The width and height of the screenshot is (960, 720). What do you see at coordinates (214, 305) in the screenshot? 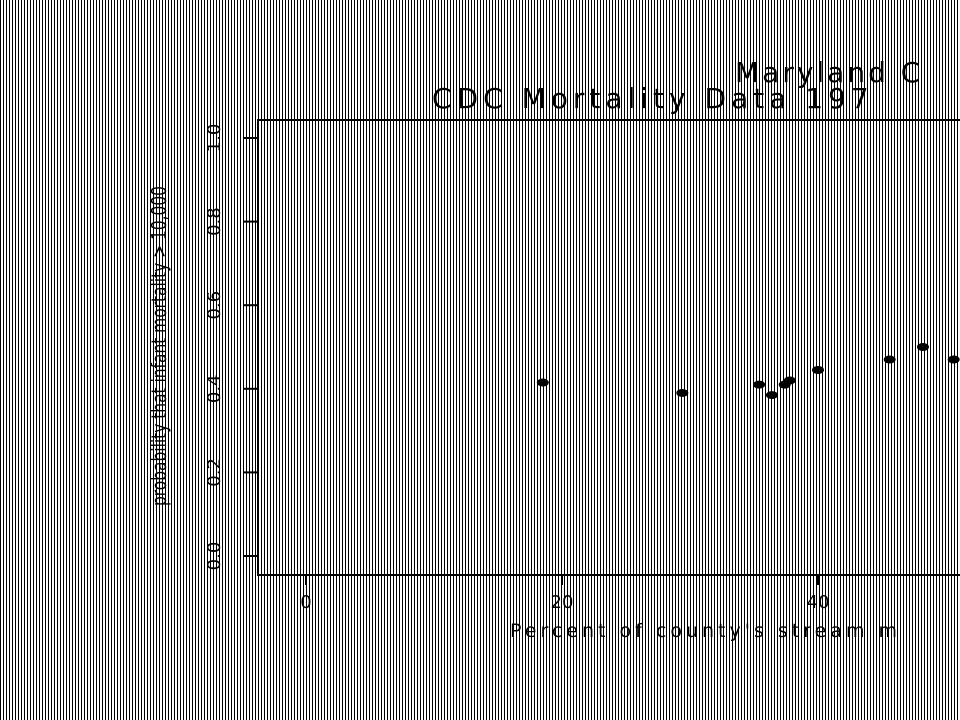
I see `y-tick-label: 0.6` at bounding box center [214, 305].